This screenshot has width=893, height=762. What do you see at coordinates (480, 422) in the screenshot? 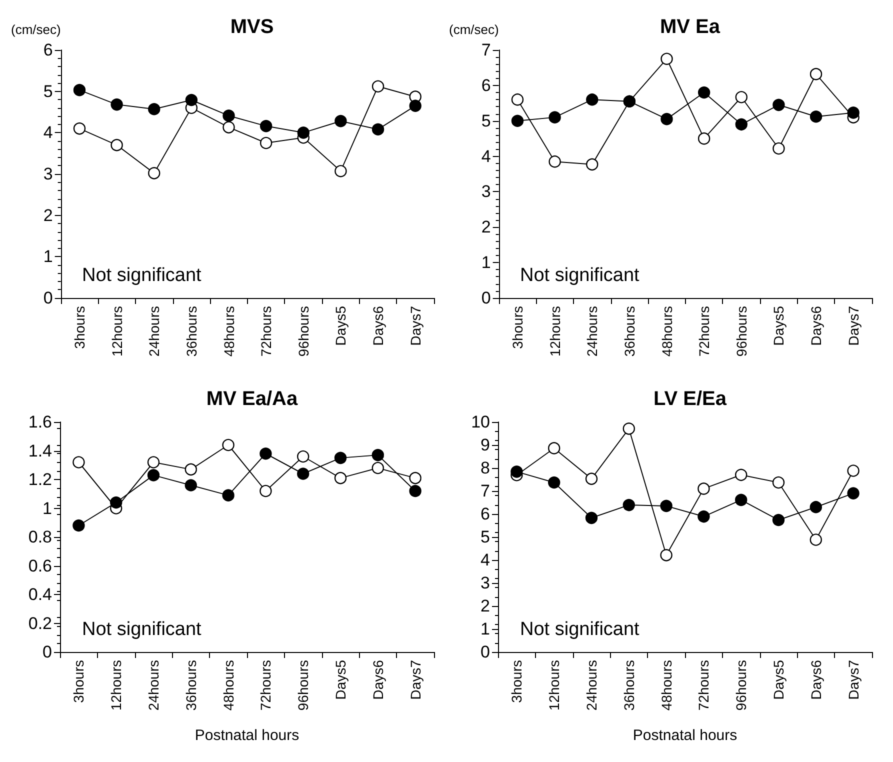
I see `y-tick-label: 10` at bounding box center [480, 422].